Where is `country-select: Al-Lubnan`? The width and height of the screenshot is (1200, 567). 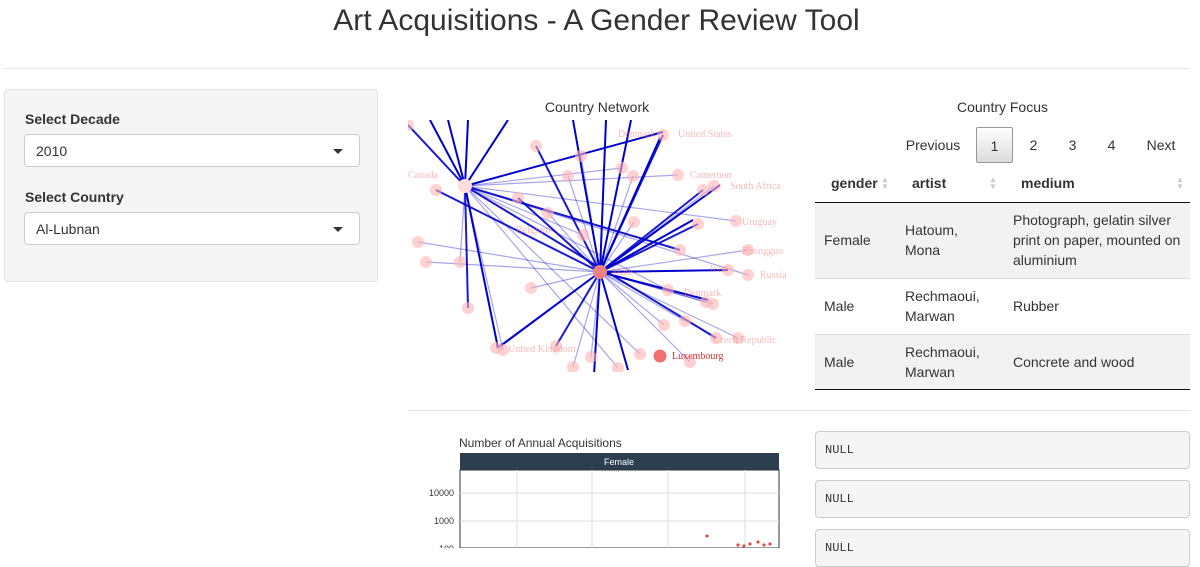 country-select: Al-Lubnan is located at coordinates (192, 228).